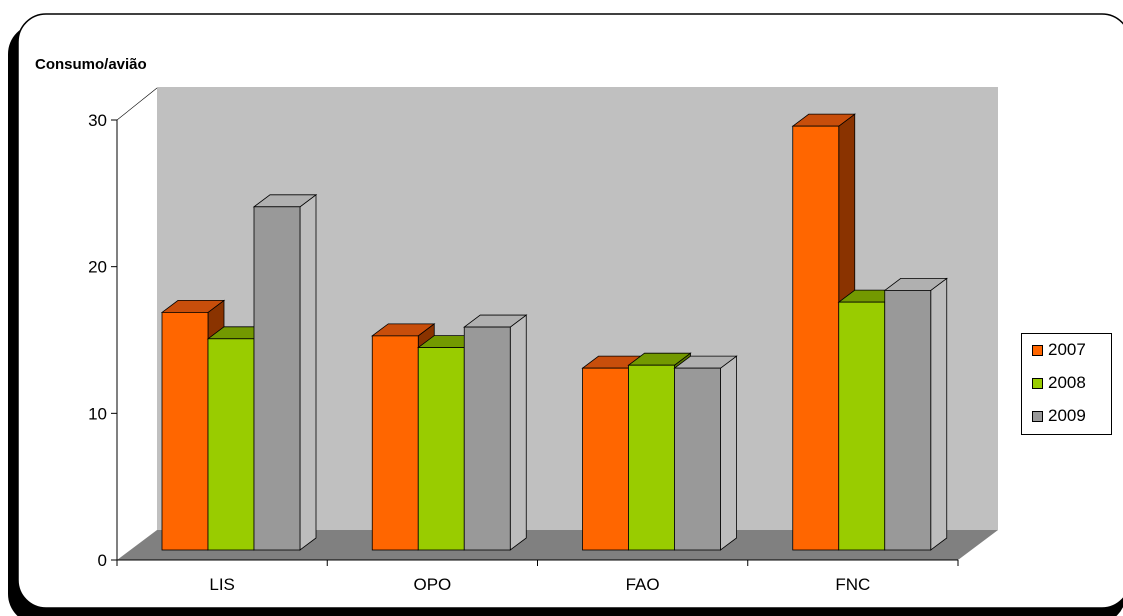  I want to click on y-tick-label: 20, so click(97, 267).